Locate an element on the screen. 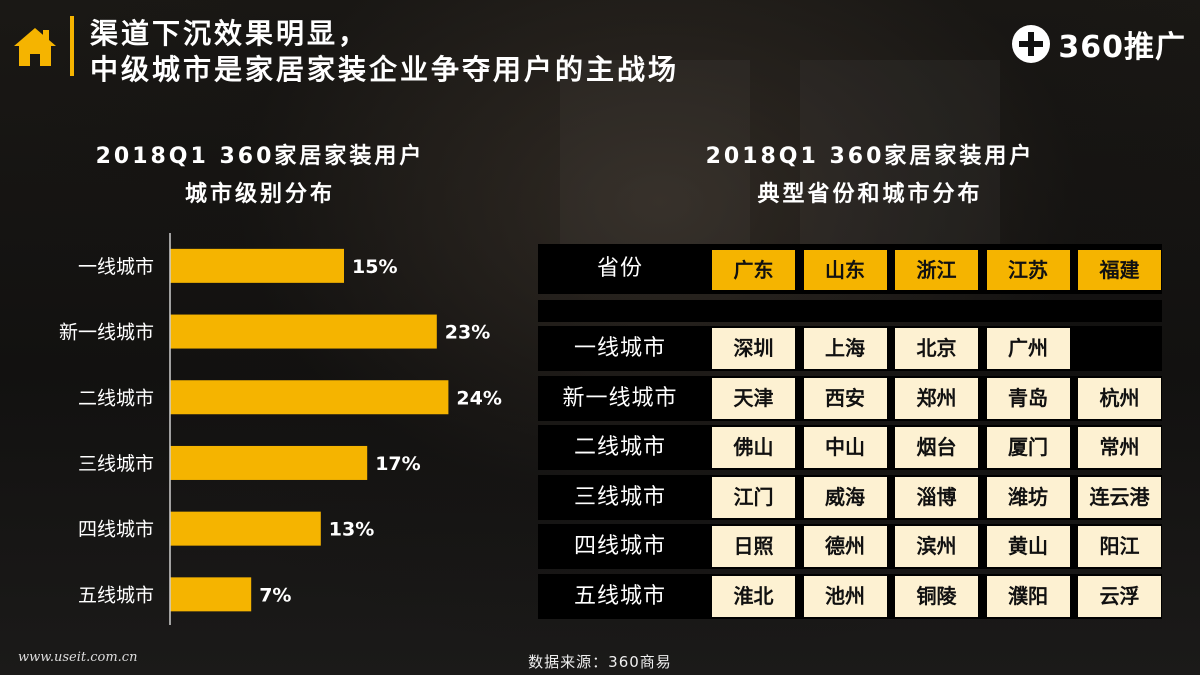 This screenshot has height=675, width=1200. city-cell: 池州 is located at coordinates (845, 596).